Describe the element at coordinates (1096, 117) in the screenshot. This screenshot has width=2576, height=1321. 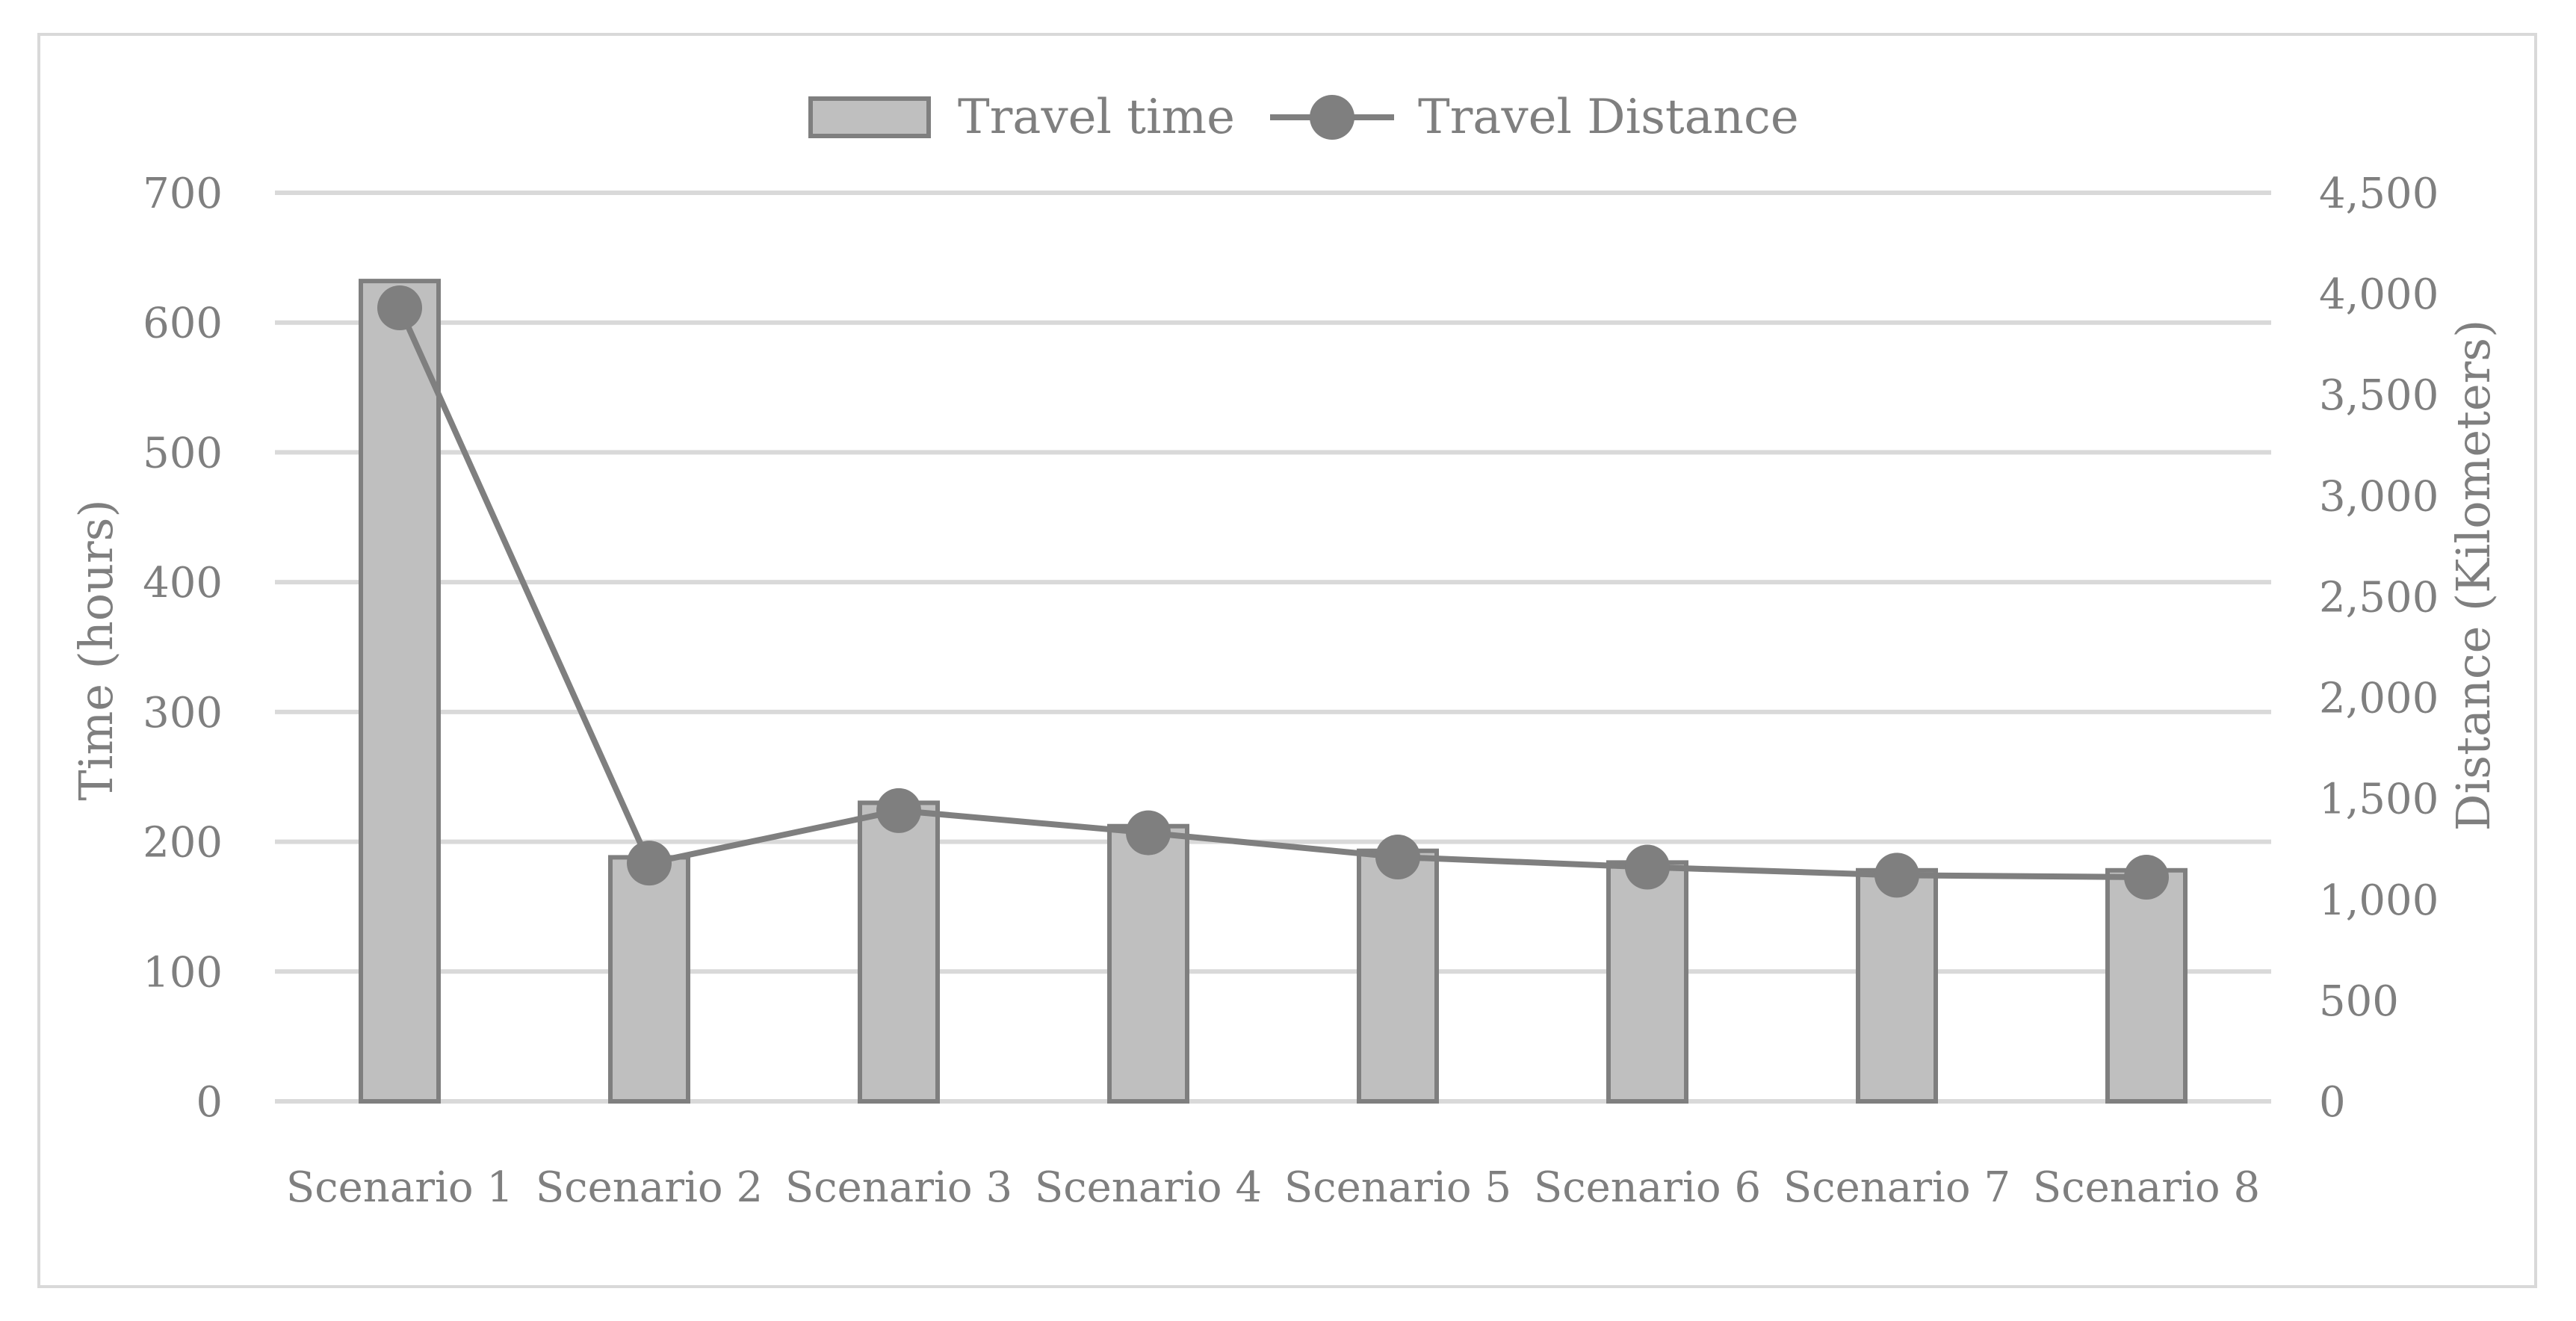
I see `legend-label-travel-time: Travel time` at that location.